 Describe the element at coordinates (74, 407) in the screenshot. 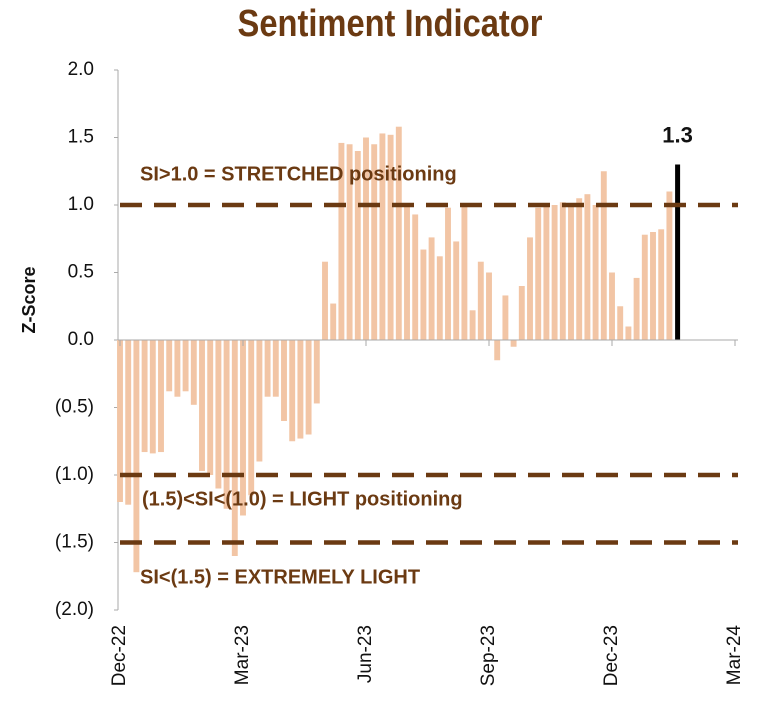

I see `y-tick-label: (0.5)` at that location.